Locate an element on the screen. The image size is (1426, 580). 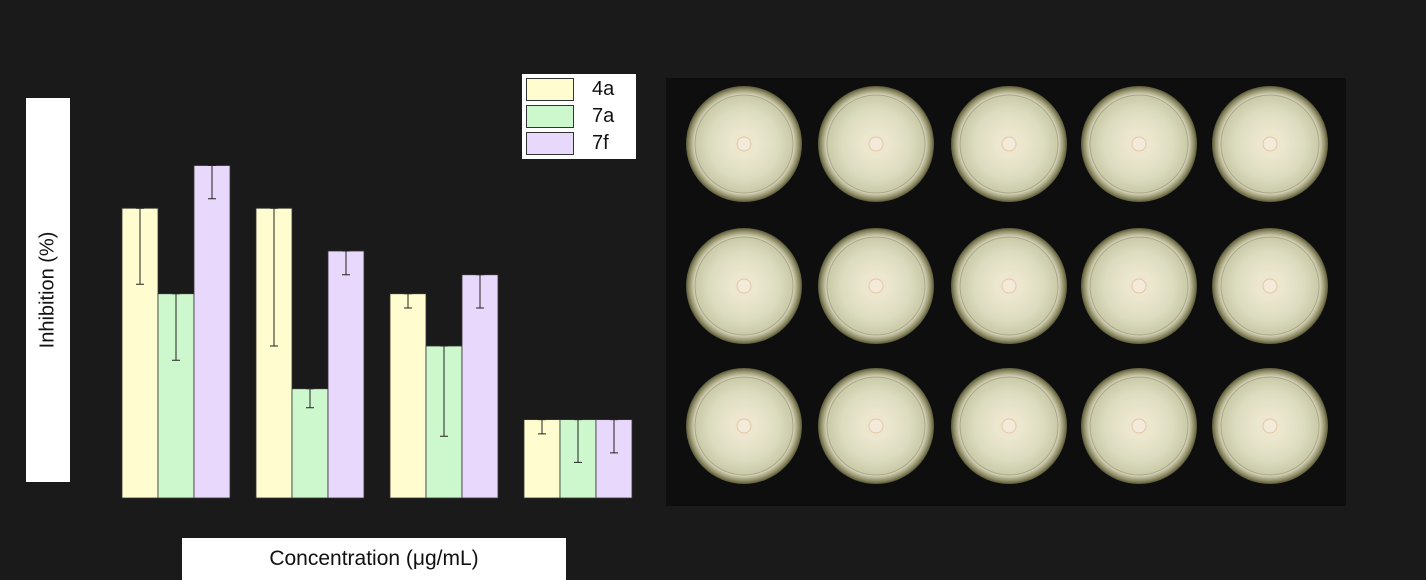
legend-item-7a: 7a is located at coordinates (579, 117).